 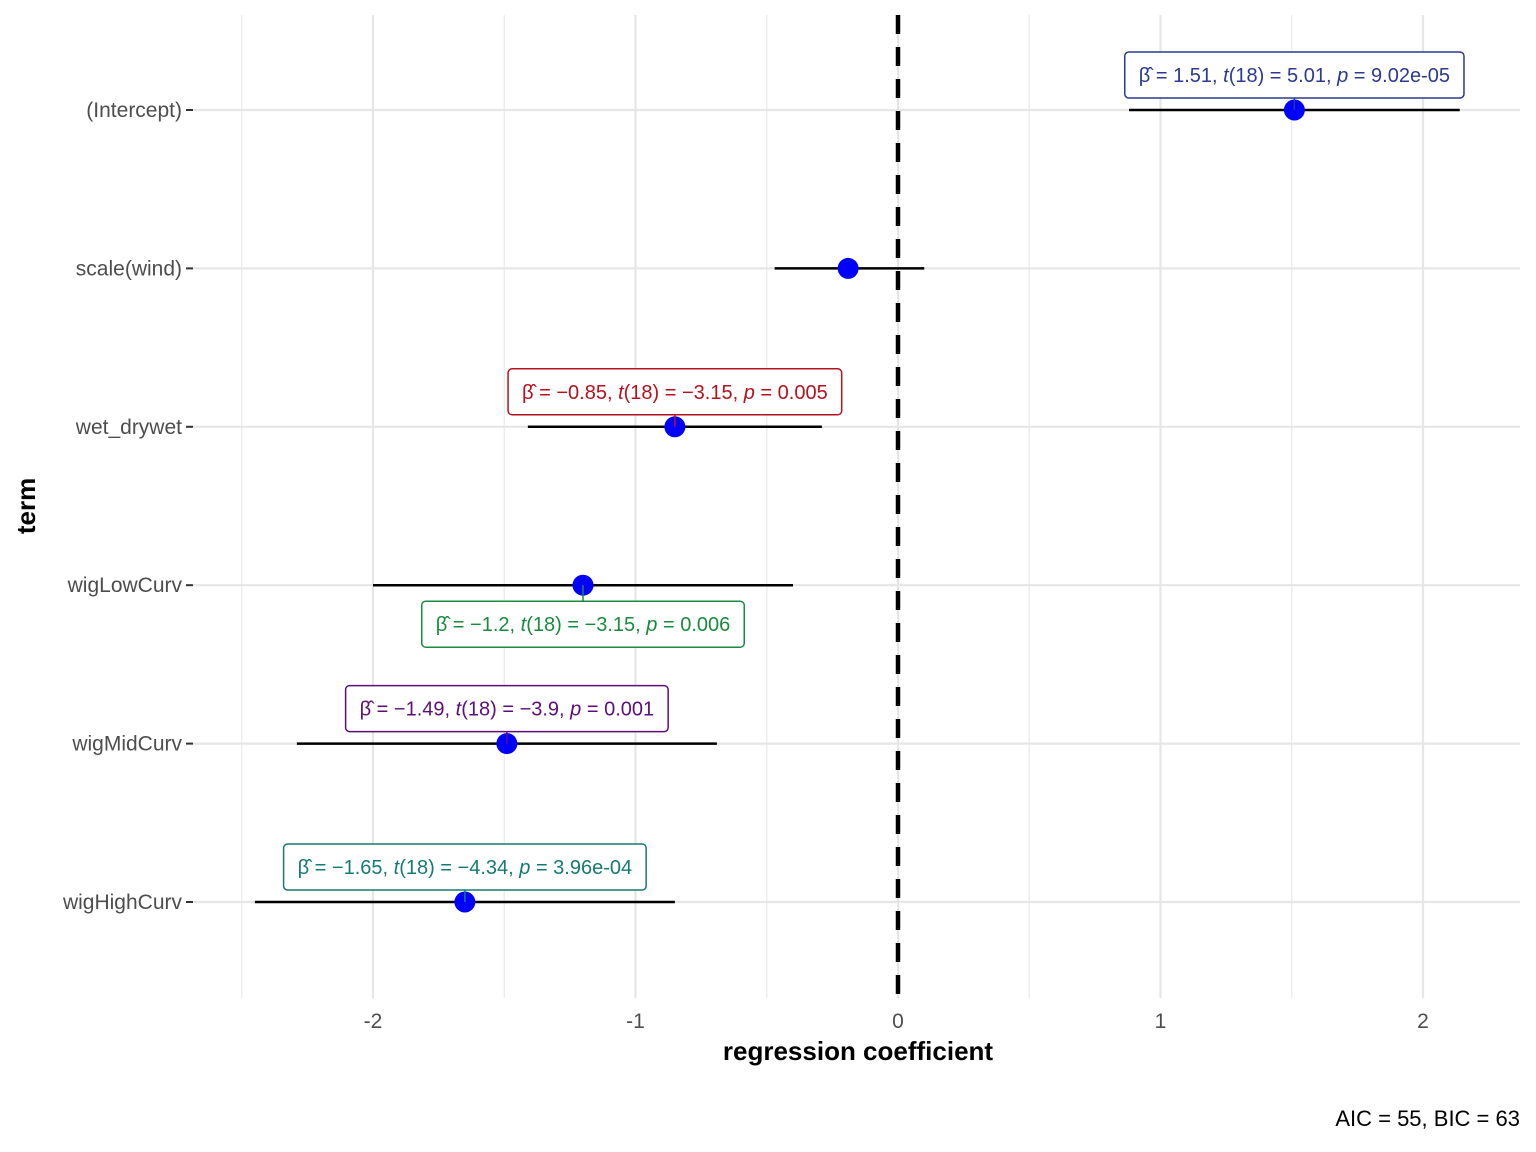 What do you see at coordinates (635, 1021) in the screenshot?
I see `x-tick-label: -1` at bounding box center [635, 1021].